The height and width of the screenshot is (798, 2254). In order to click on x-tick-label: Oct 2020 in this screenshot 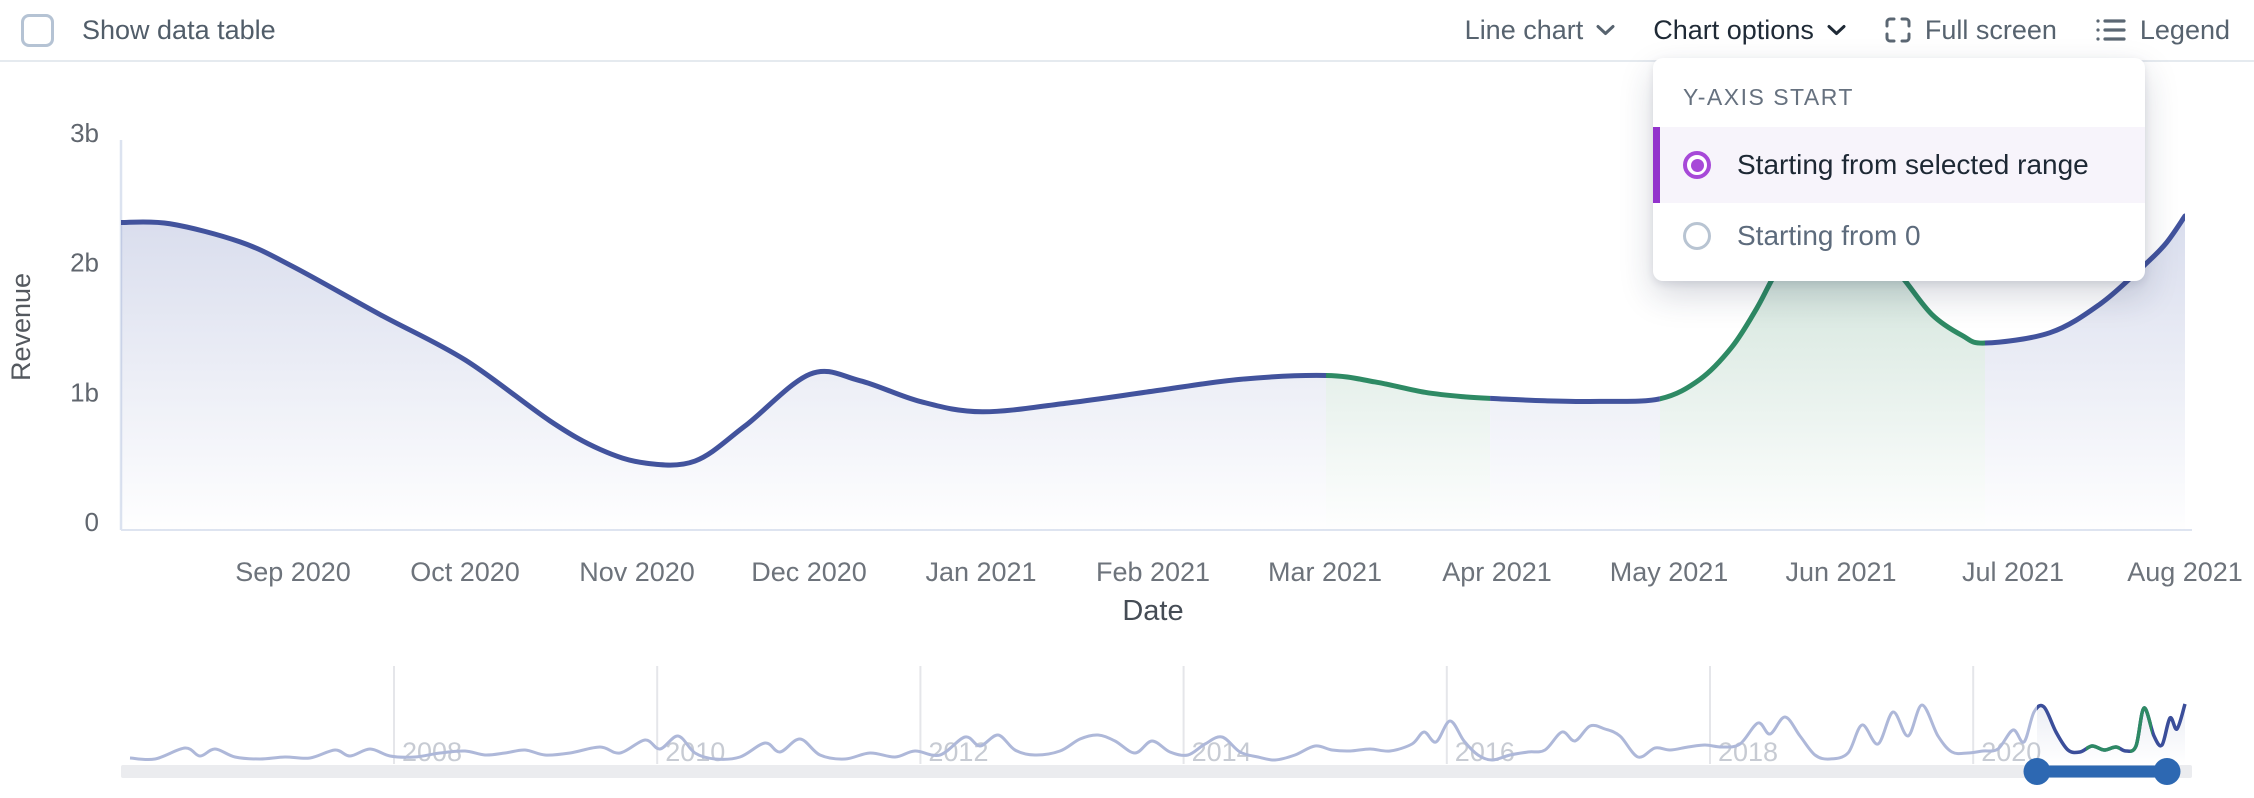, I will do `click(465, 572)`.